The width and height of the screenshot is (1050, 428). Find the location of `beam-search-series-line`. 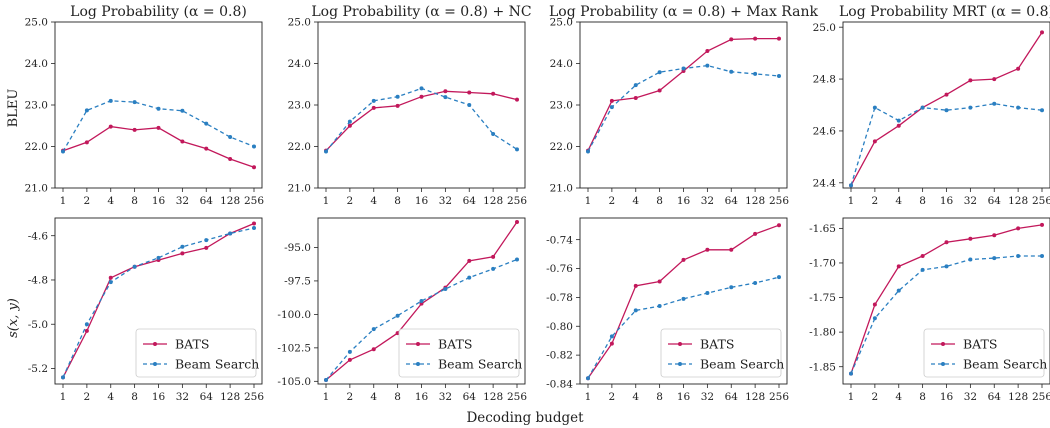

beam-search-series-line is located at coordinates (683, 327).